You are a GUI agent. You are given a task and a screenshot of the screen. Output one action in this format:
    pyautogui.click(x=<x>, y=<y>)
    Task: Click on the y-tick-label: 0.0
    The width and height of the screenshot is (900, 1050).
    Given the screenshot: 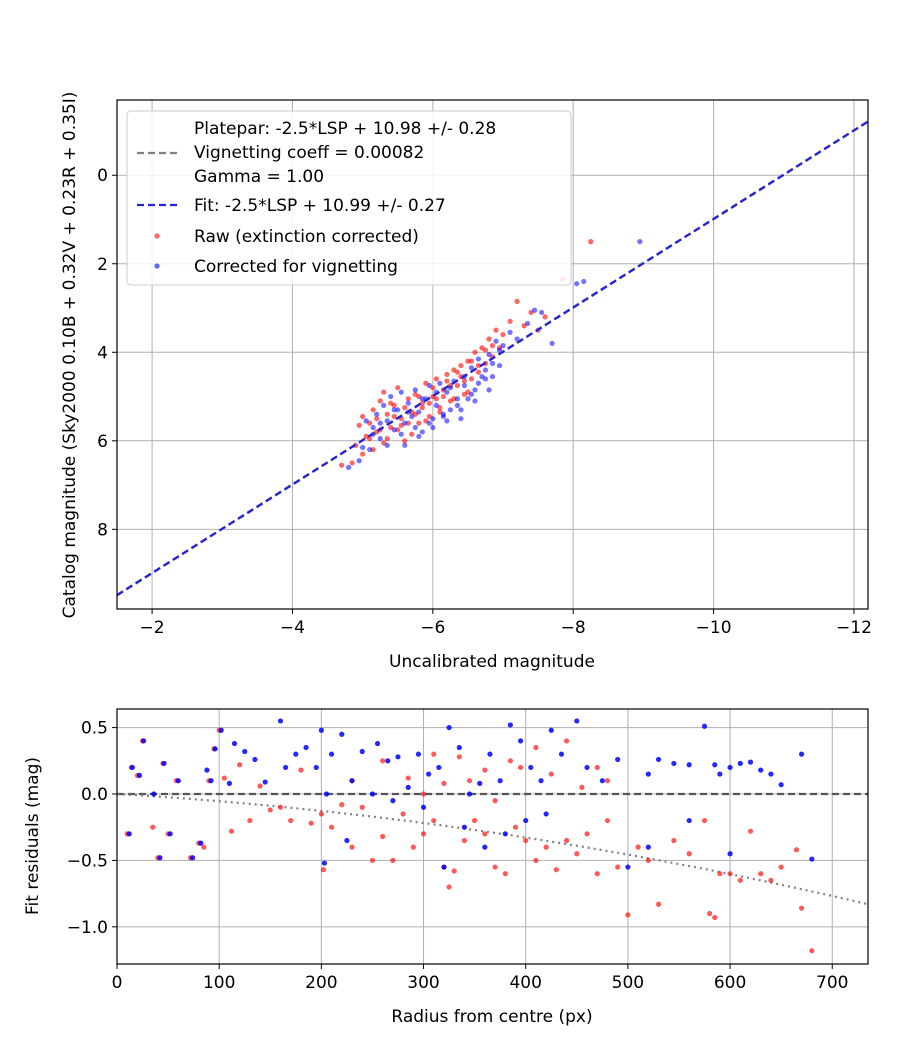 What is the action you would take?
    pyautogui.click(x=94, y=795)
    